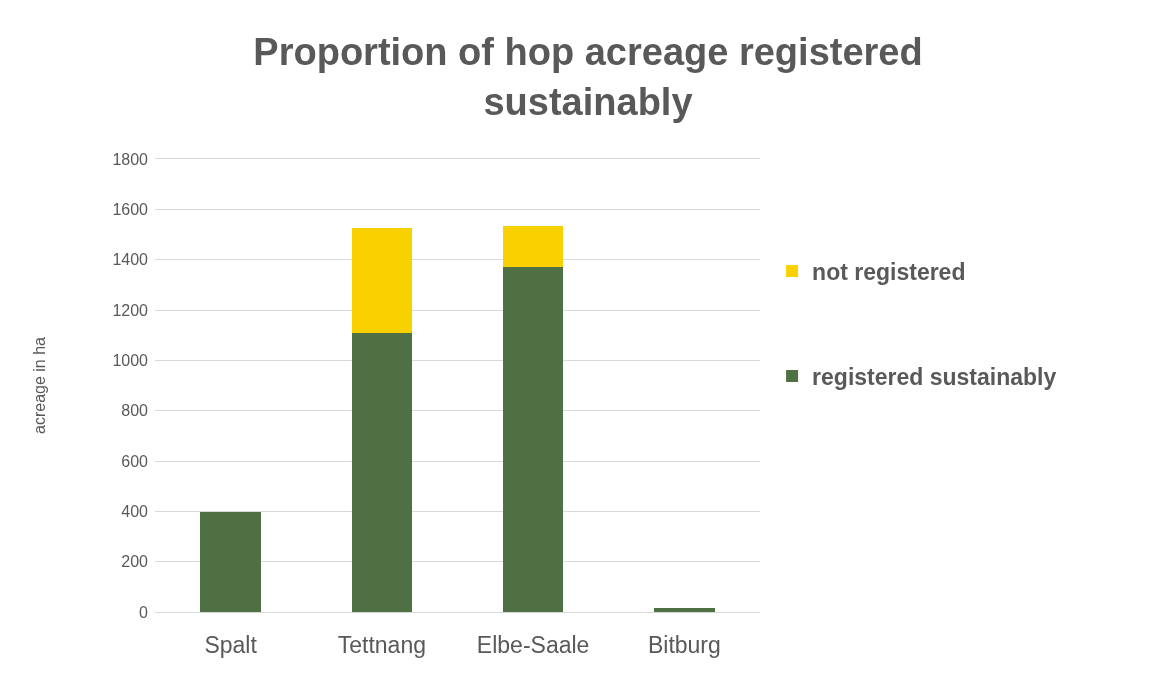 The height and width of the screenshot is (675, 1153). What do you see at coordinates (889, 272) in the screenshot?
I see `legend-label: not registered` at bounding box center [889, 272].